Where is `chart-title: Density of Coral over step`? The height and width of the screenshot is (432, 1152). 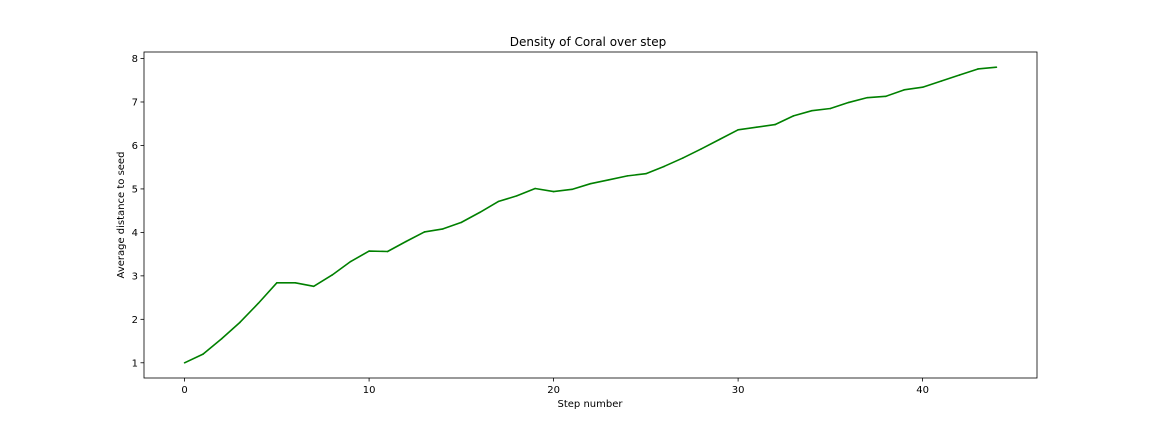
chart-title: Density of Coral over step is located at coordinates (588, 42).